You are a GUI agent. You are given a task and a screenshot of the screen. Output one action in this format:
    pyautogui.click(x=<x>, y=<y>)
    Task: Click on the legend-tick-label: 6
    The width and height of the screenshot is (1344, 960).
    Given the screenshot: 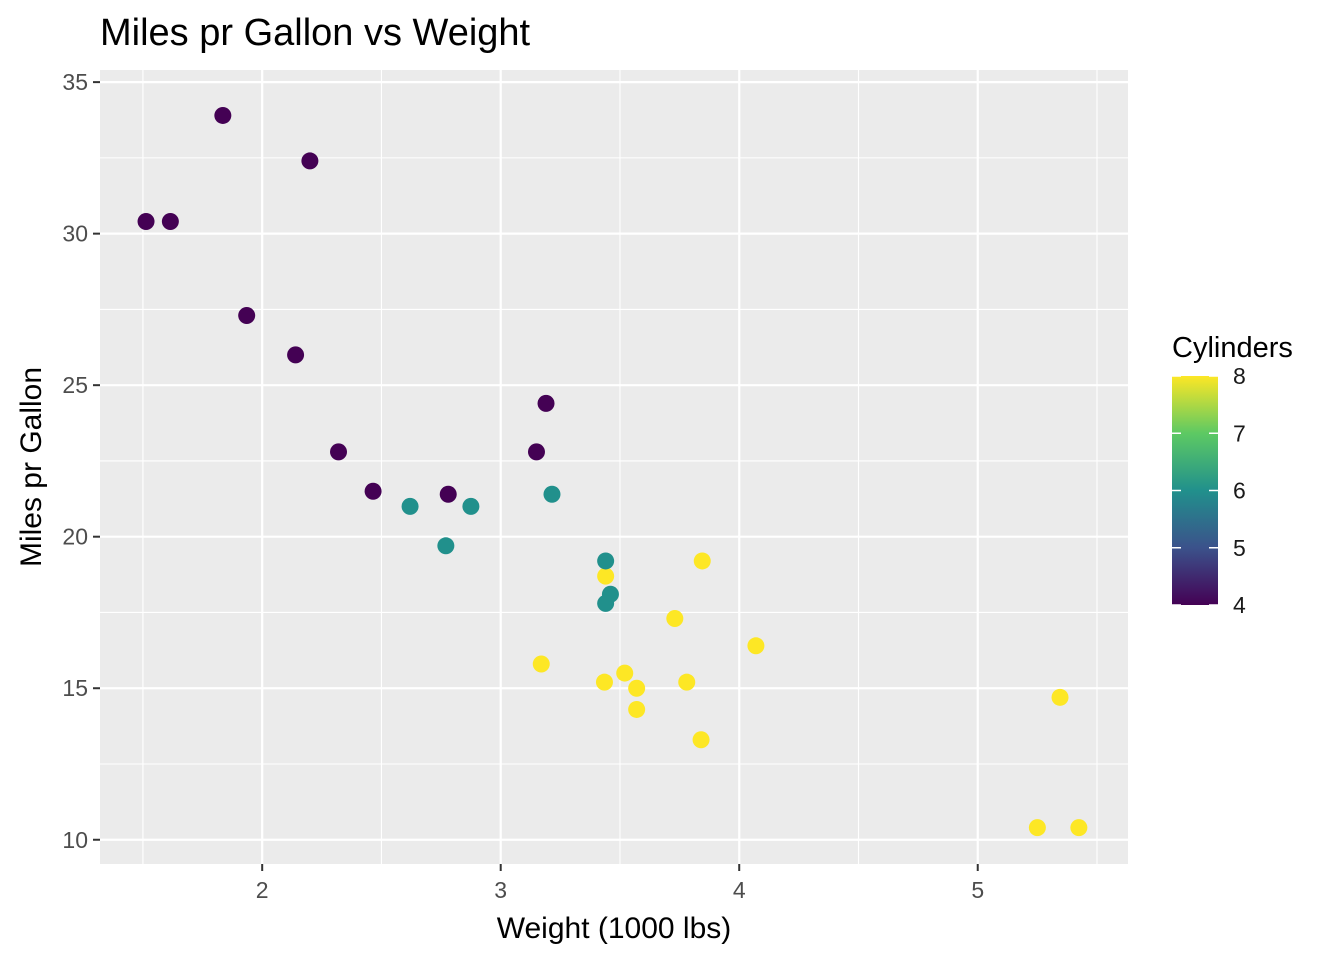 What is the action you would take?
    pyautogui.click(x=1239, y=491)
    